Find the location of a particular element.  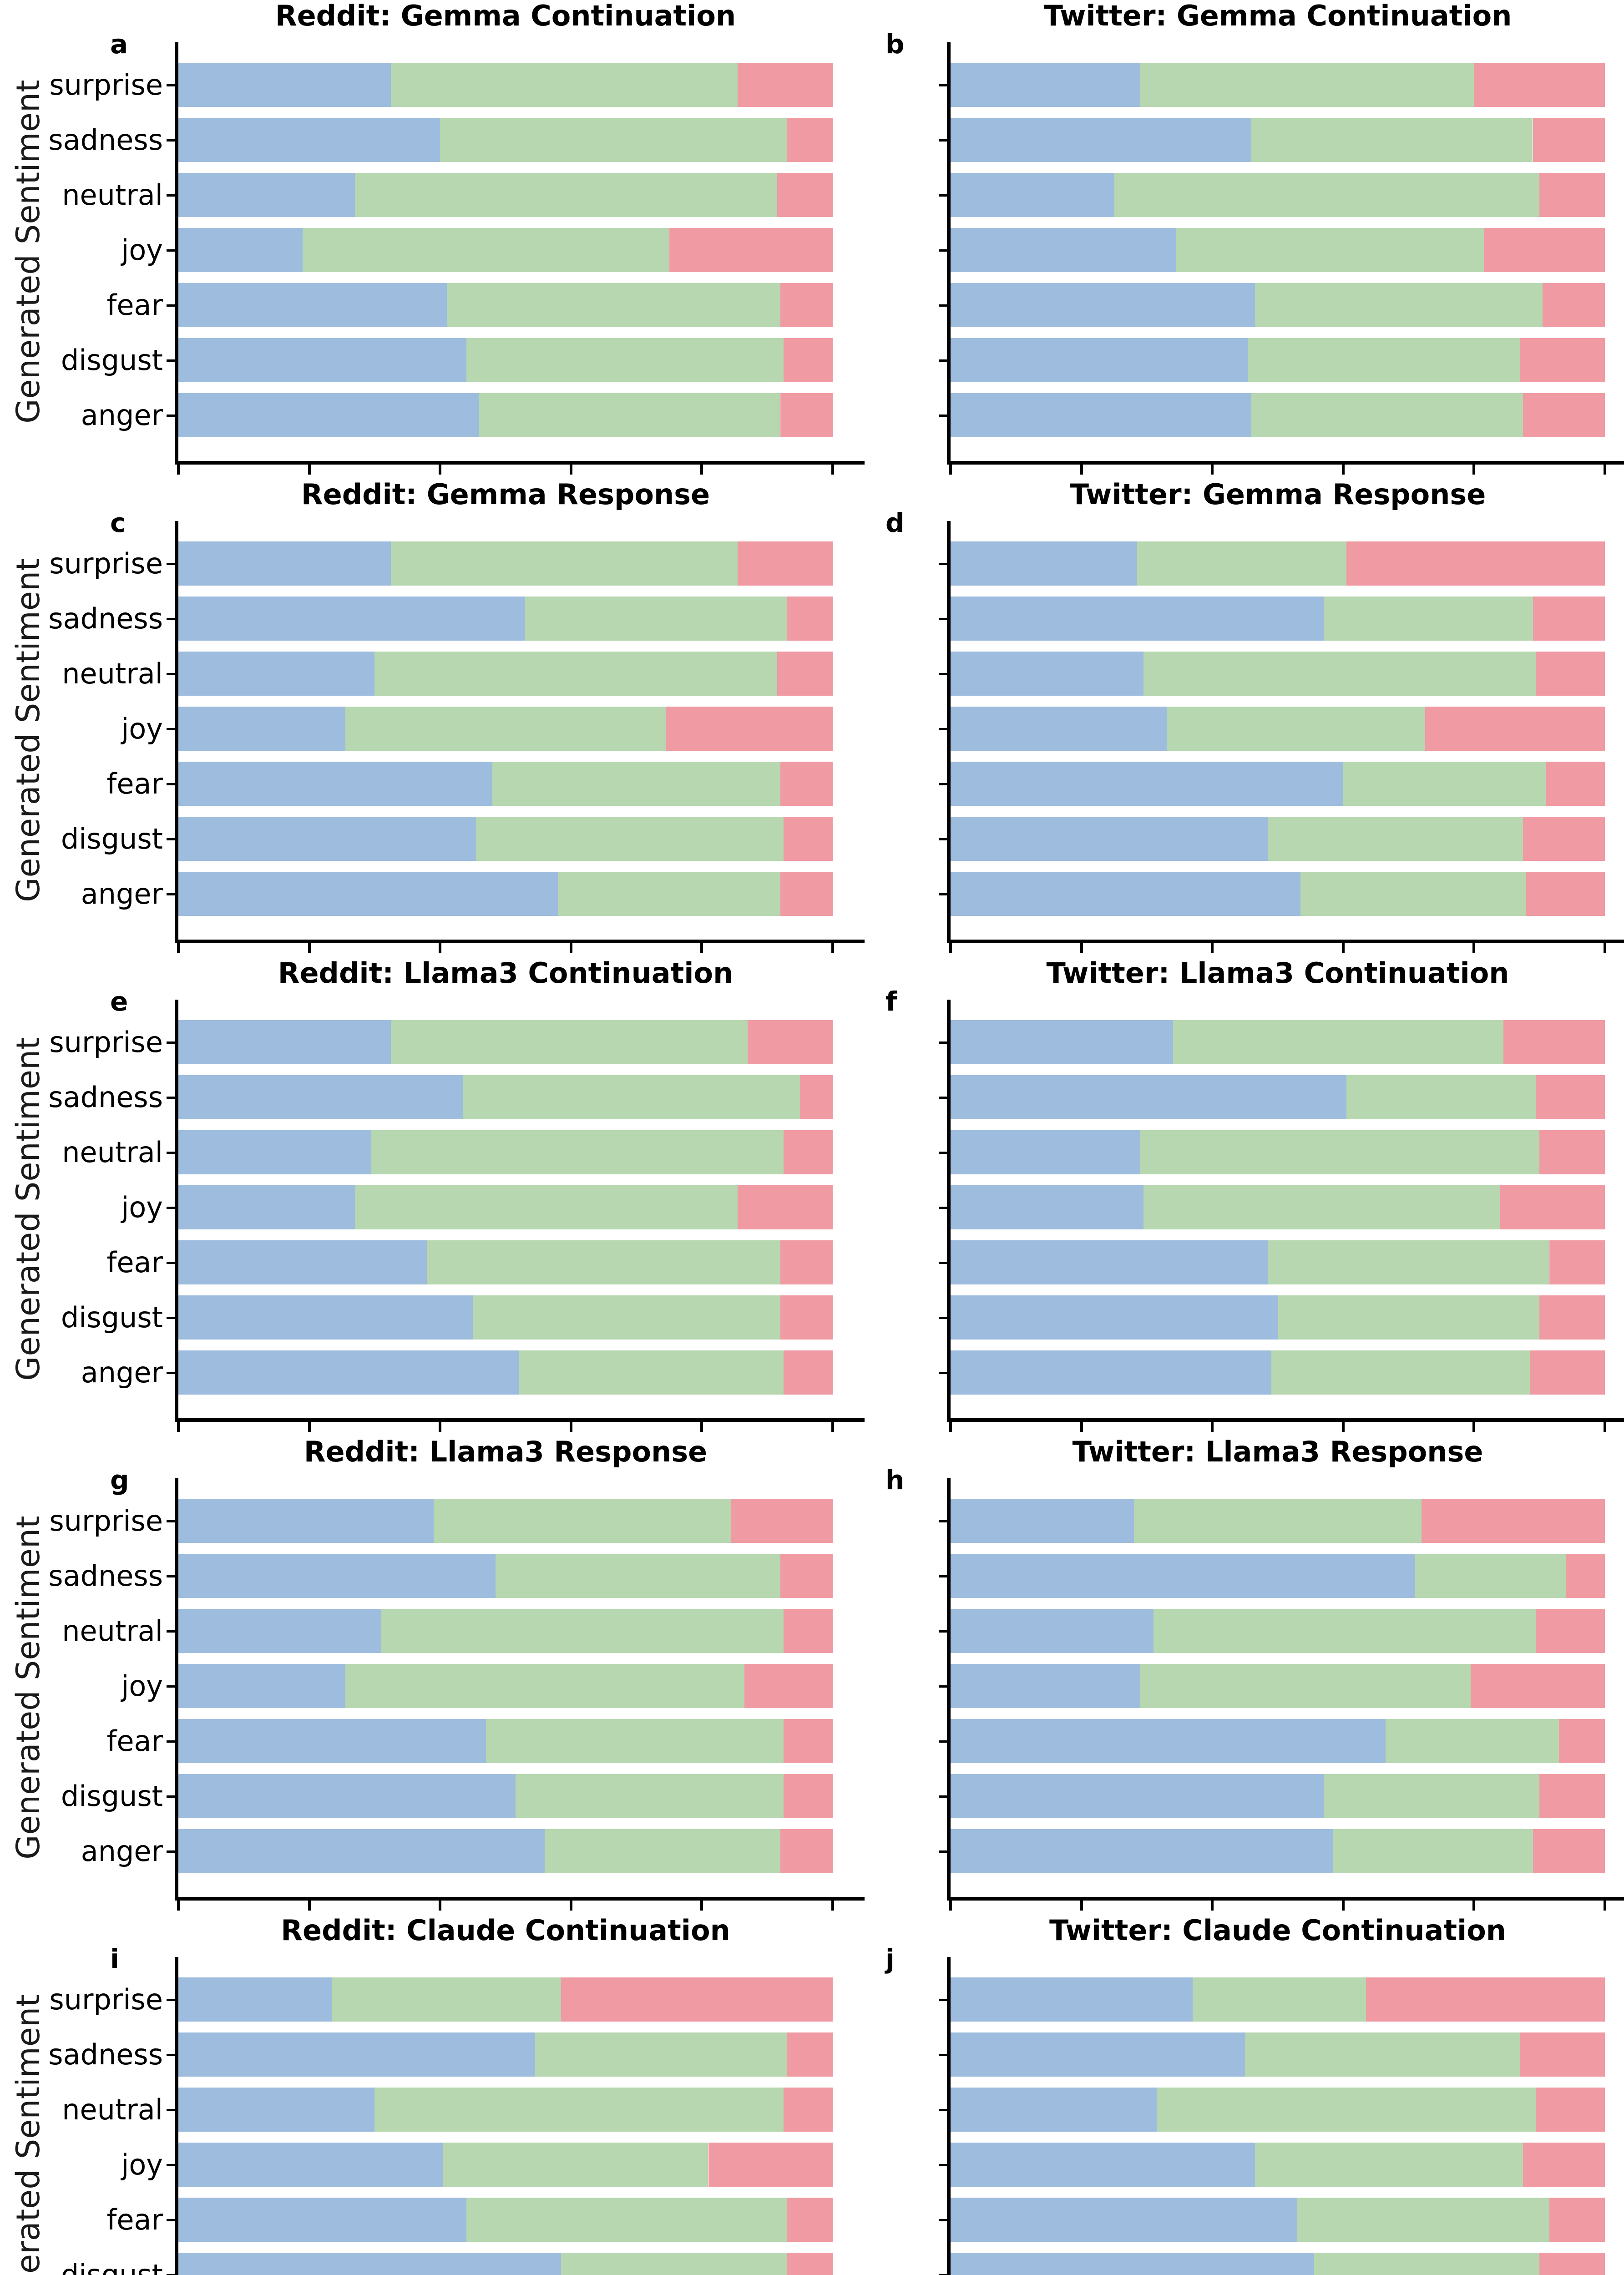

bar-segment-disgust-blue is located at coordinates (1133, 2264).